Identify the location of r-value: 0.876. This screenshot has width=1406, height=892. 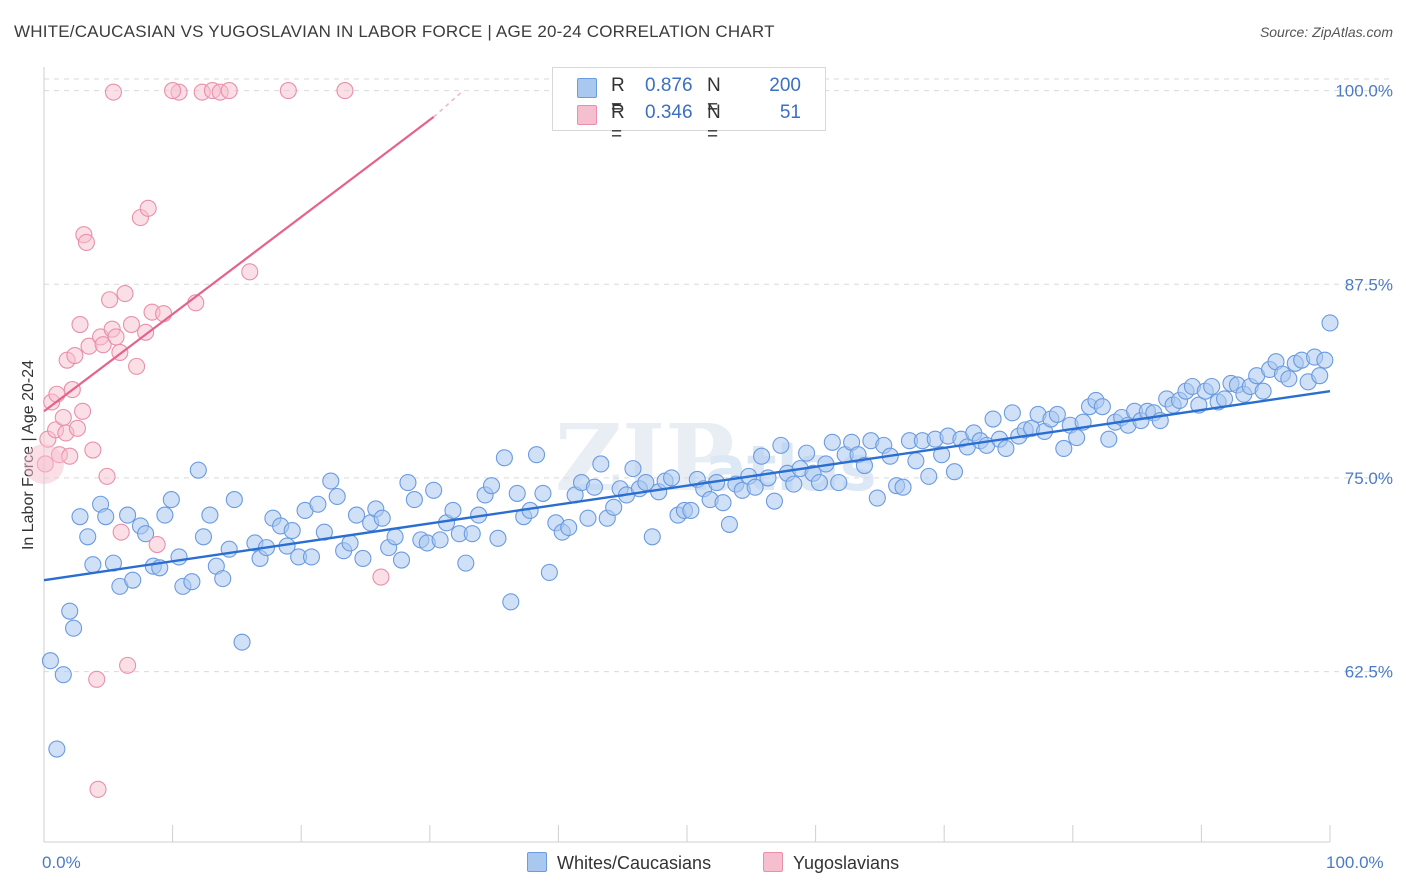
(669, 85).